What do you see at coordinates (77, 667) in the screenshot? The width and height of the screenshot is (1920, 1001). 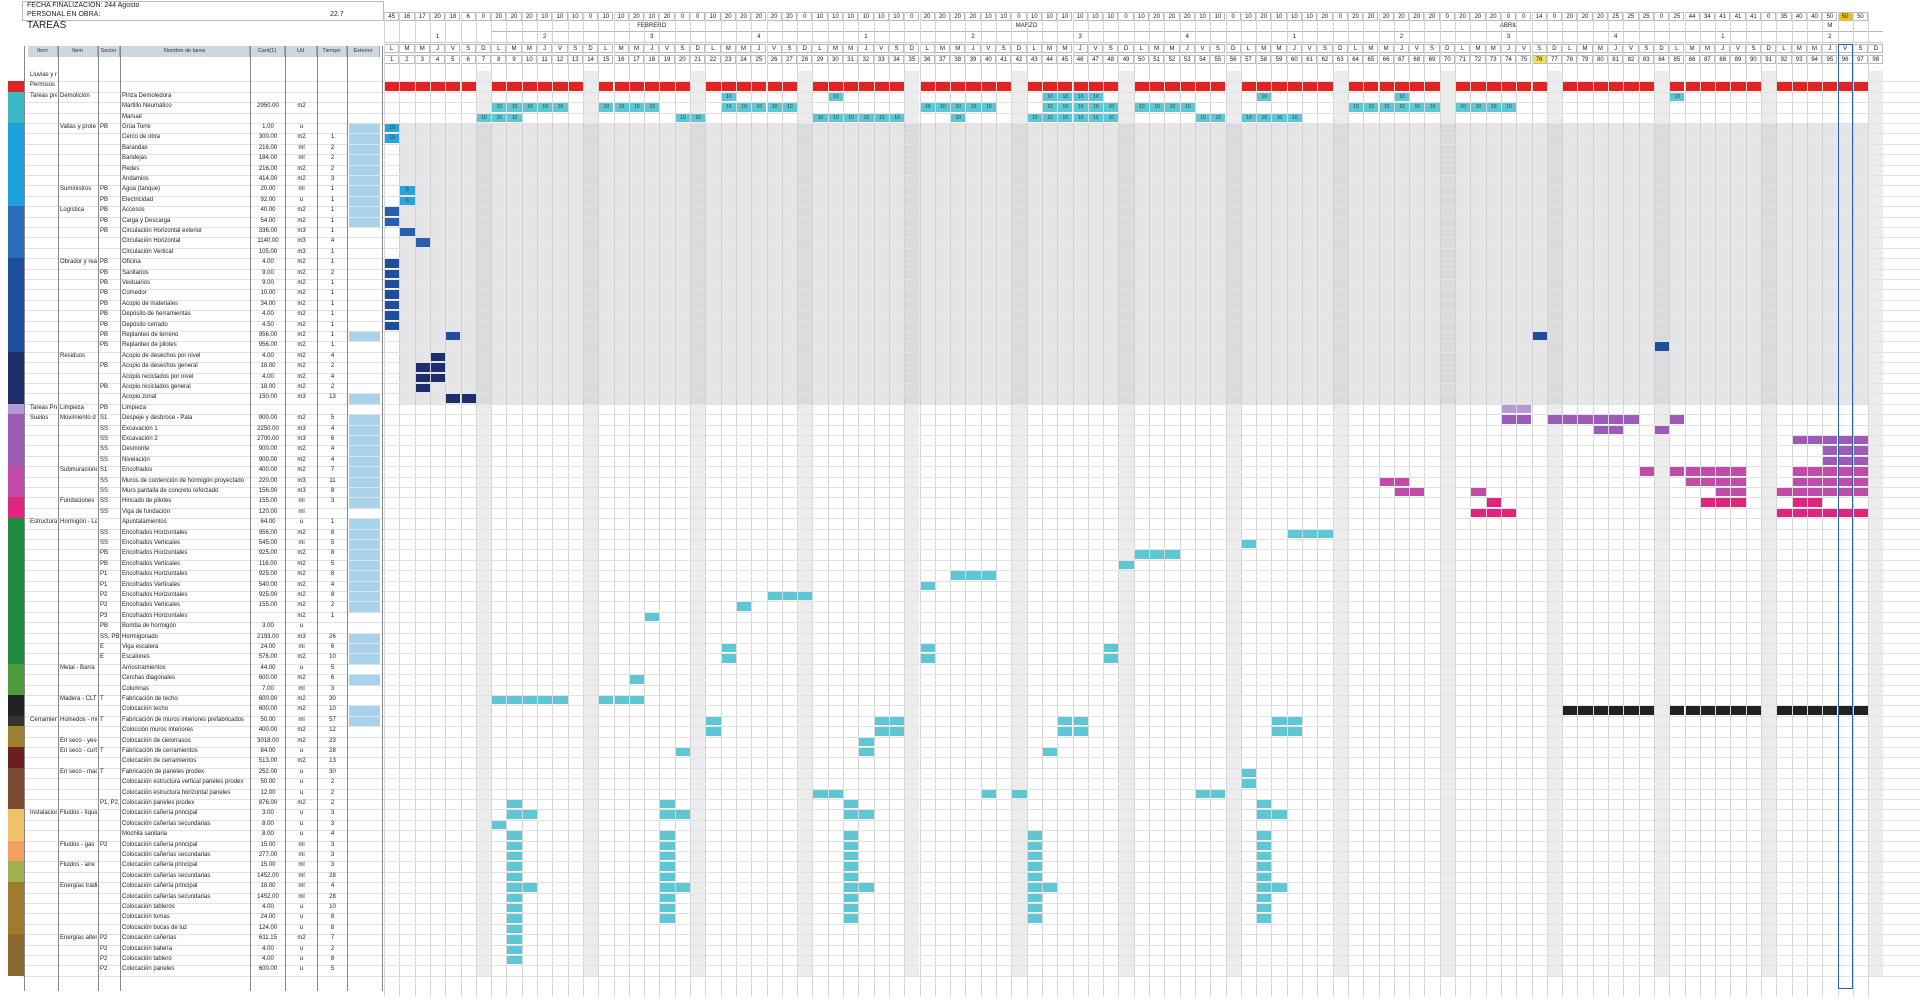 I see `task-cell-i2: Metal - Barra` at bounding box center [77, 667].